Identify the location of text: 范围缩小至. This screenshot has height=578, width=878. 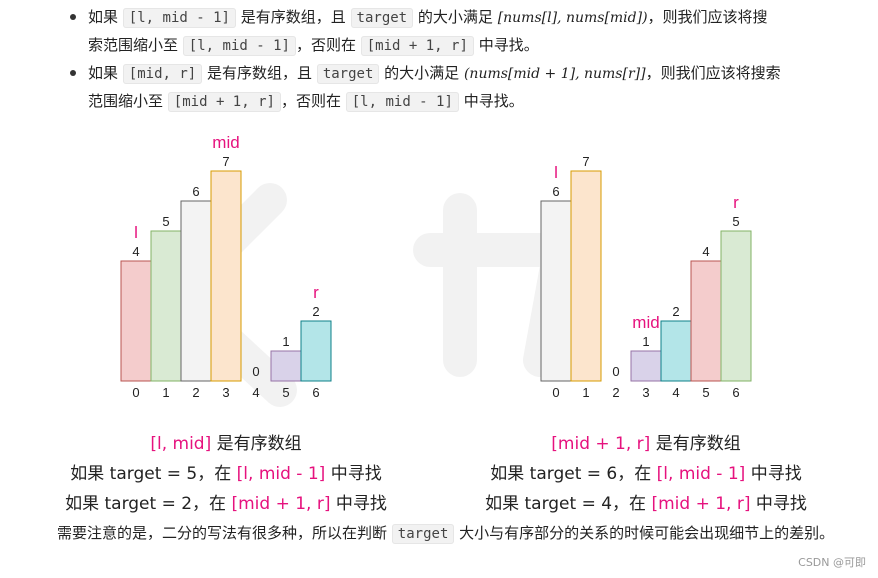
(126, 101).